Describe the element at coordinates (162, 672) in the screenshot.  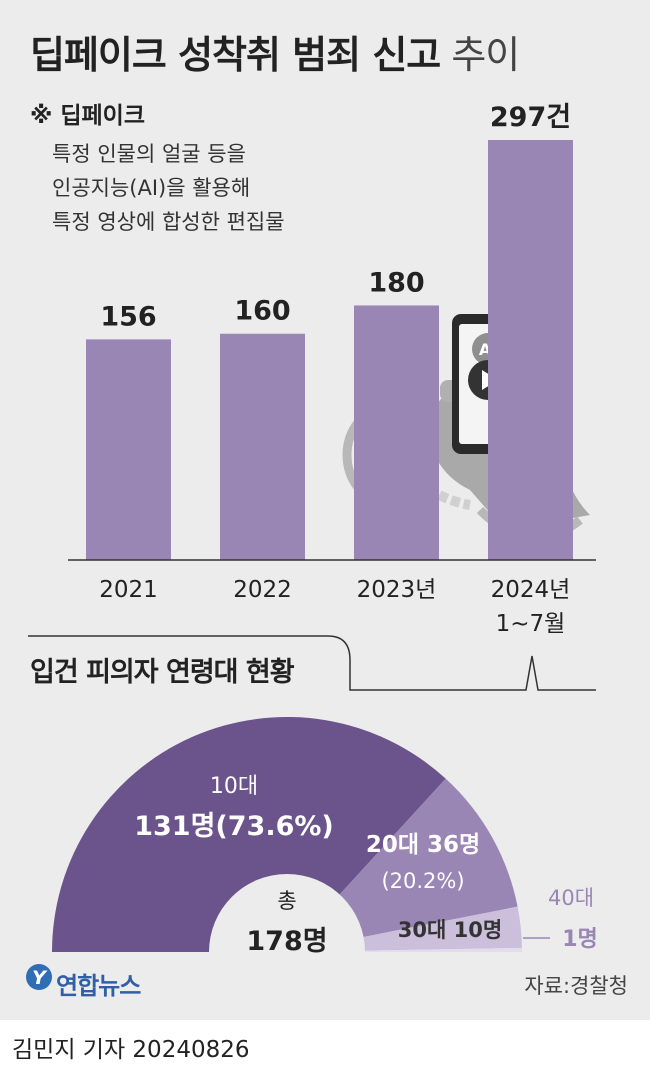
I see `age-section-title: 입건 피의자 연령대 현황` at that location.